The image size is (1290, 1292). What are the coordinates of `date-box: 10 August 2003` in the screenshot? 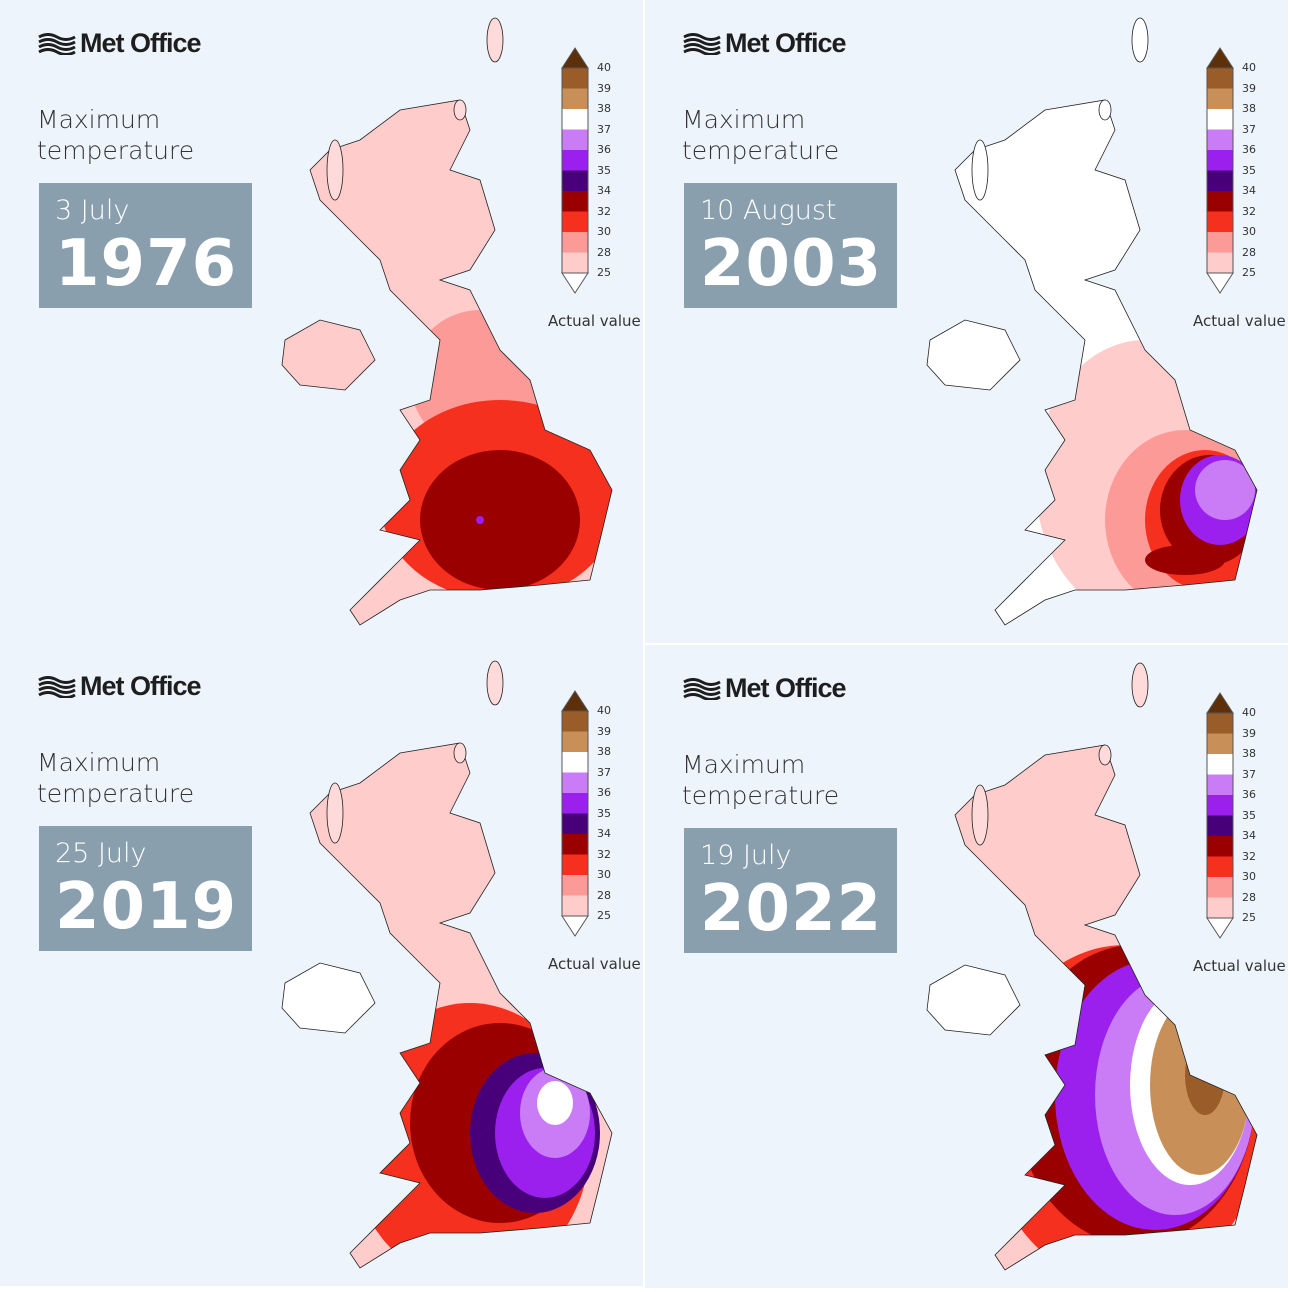 It's located at (790, 245).